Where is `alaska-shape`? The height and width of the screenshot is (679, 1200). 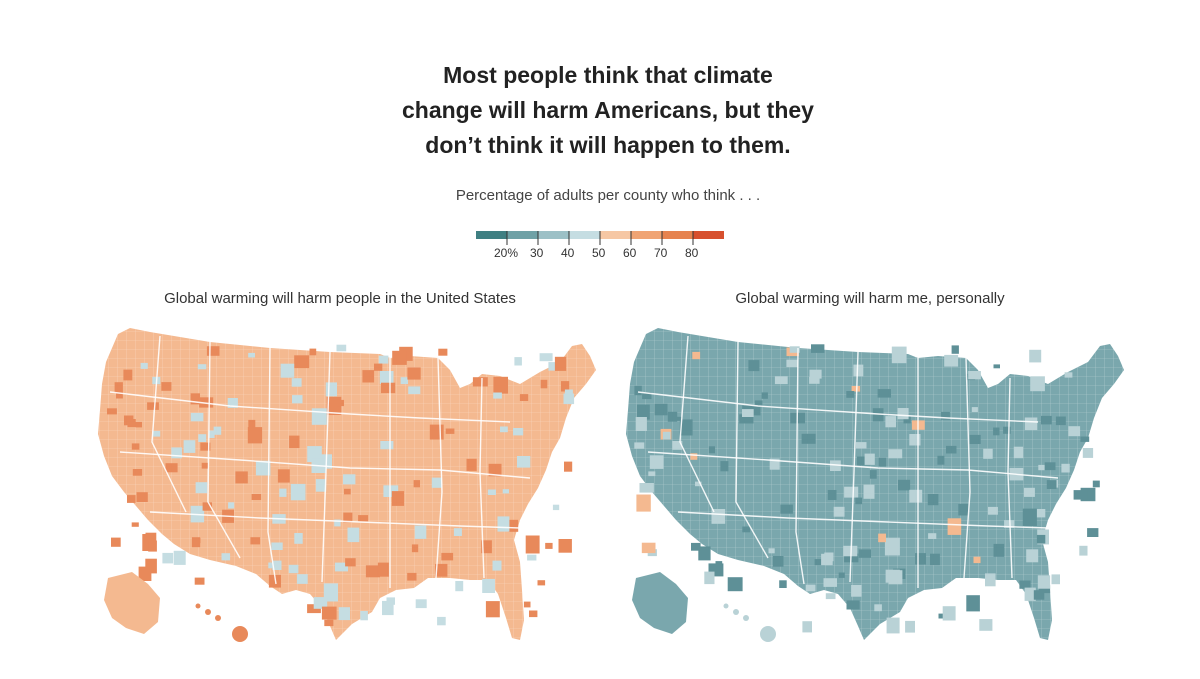 alaska-shape is located at coordinates (660, 603).